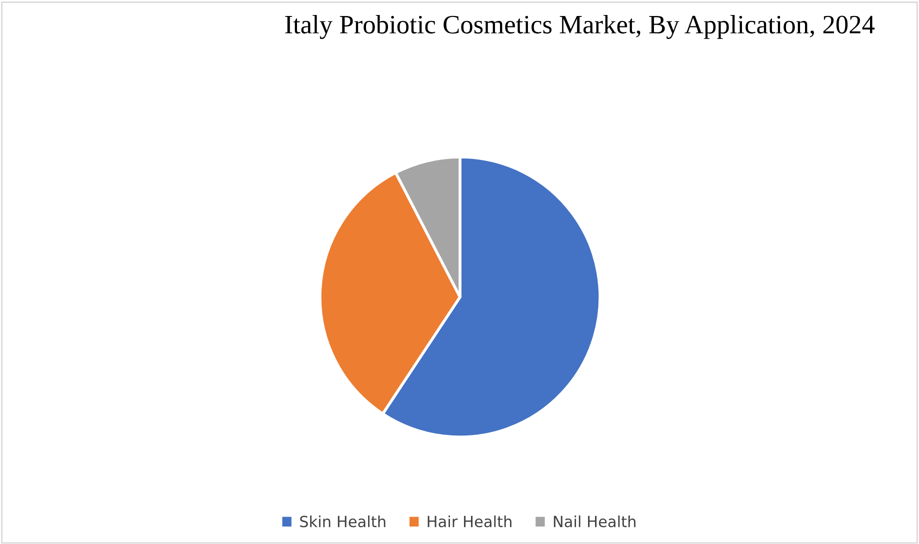 This screenshot has height=544, width=919. Describe the element at coordinates (470, 521) in the screenshot. I see `legend-label: Hair Health` at that location.